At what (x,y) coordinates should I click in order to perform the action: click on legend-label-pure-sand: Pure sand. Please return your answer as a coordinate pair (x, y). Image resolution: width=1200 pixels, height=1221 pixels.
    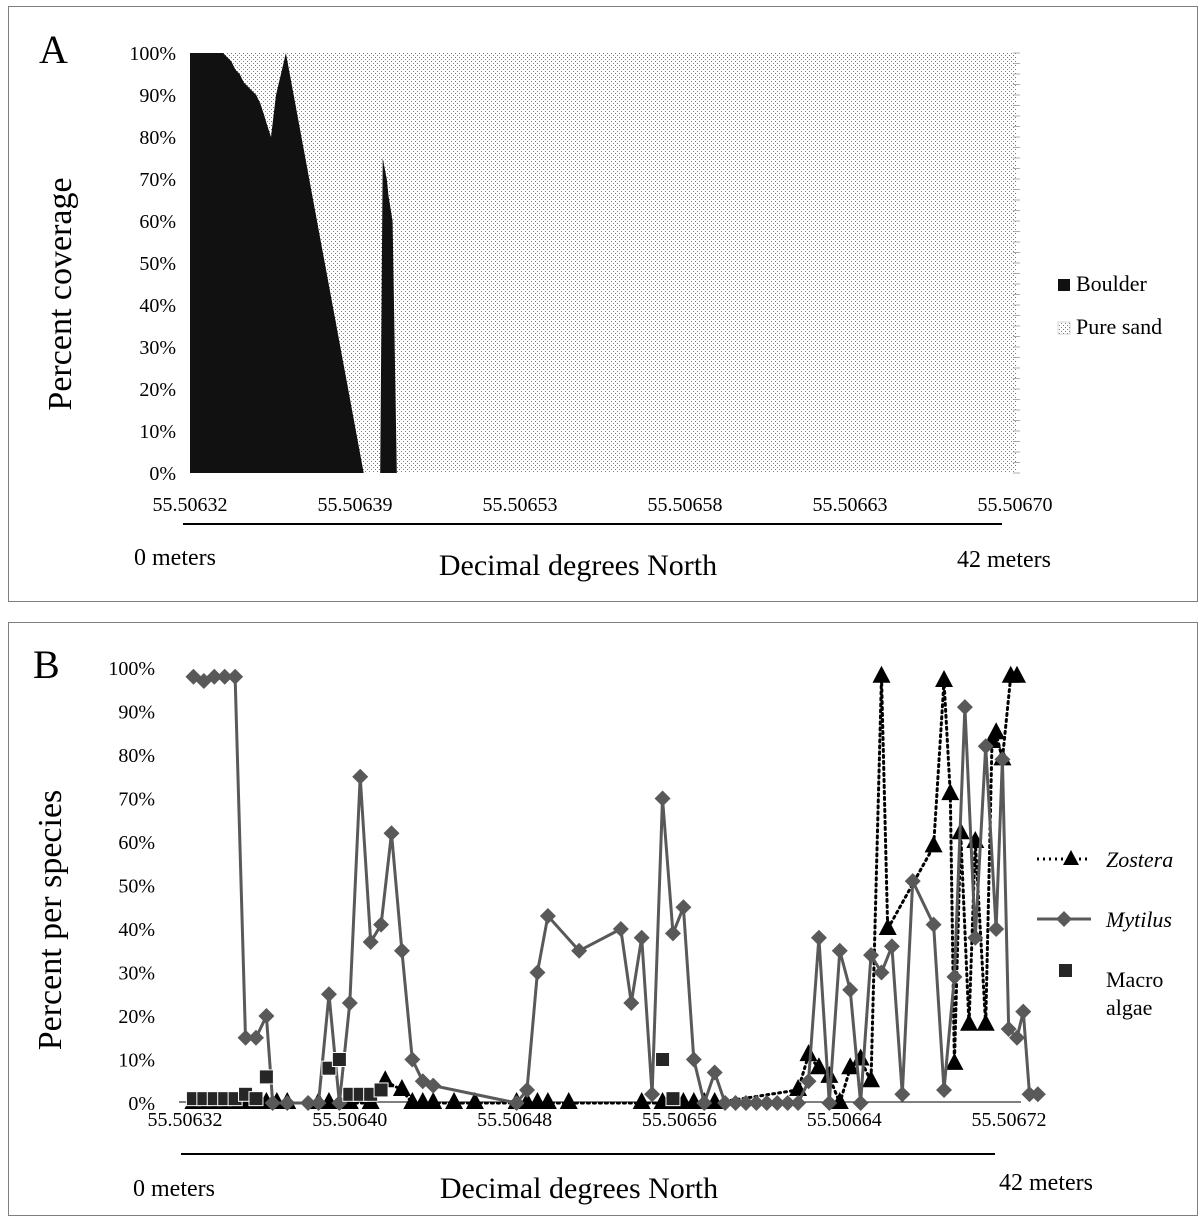
    Looking at the image, I should click on (1119, 326).